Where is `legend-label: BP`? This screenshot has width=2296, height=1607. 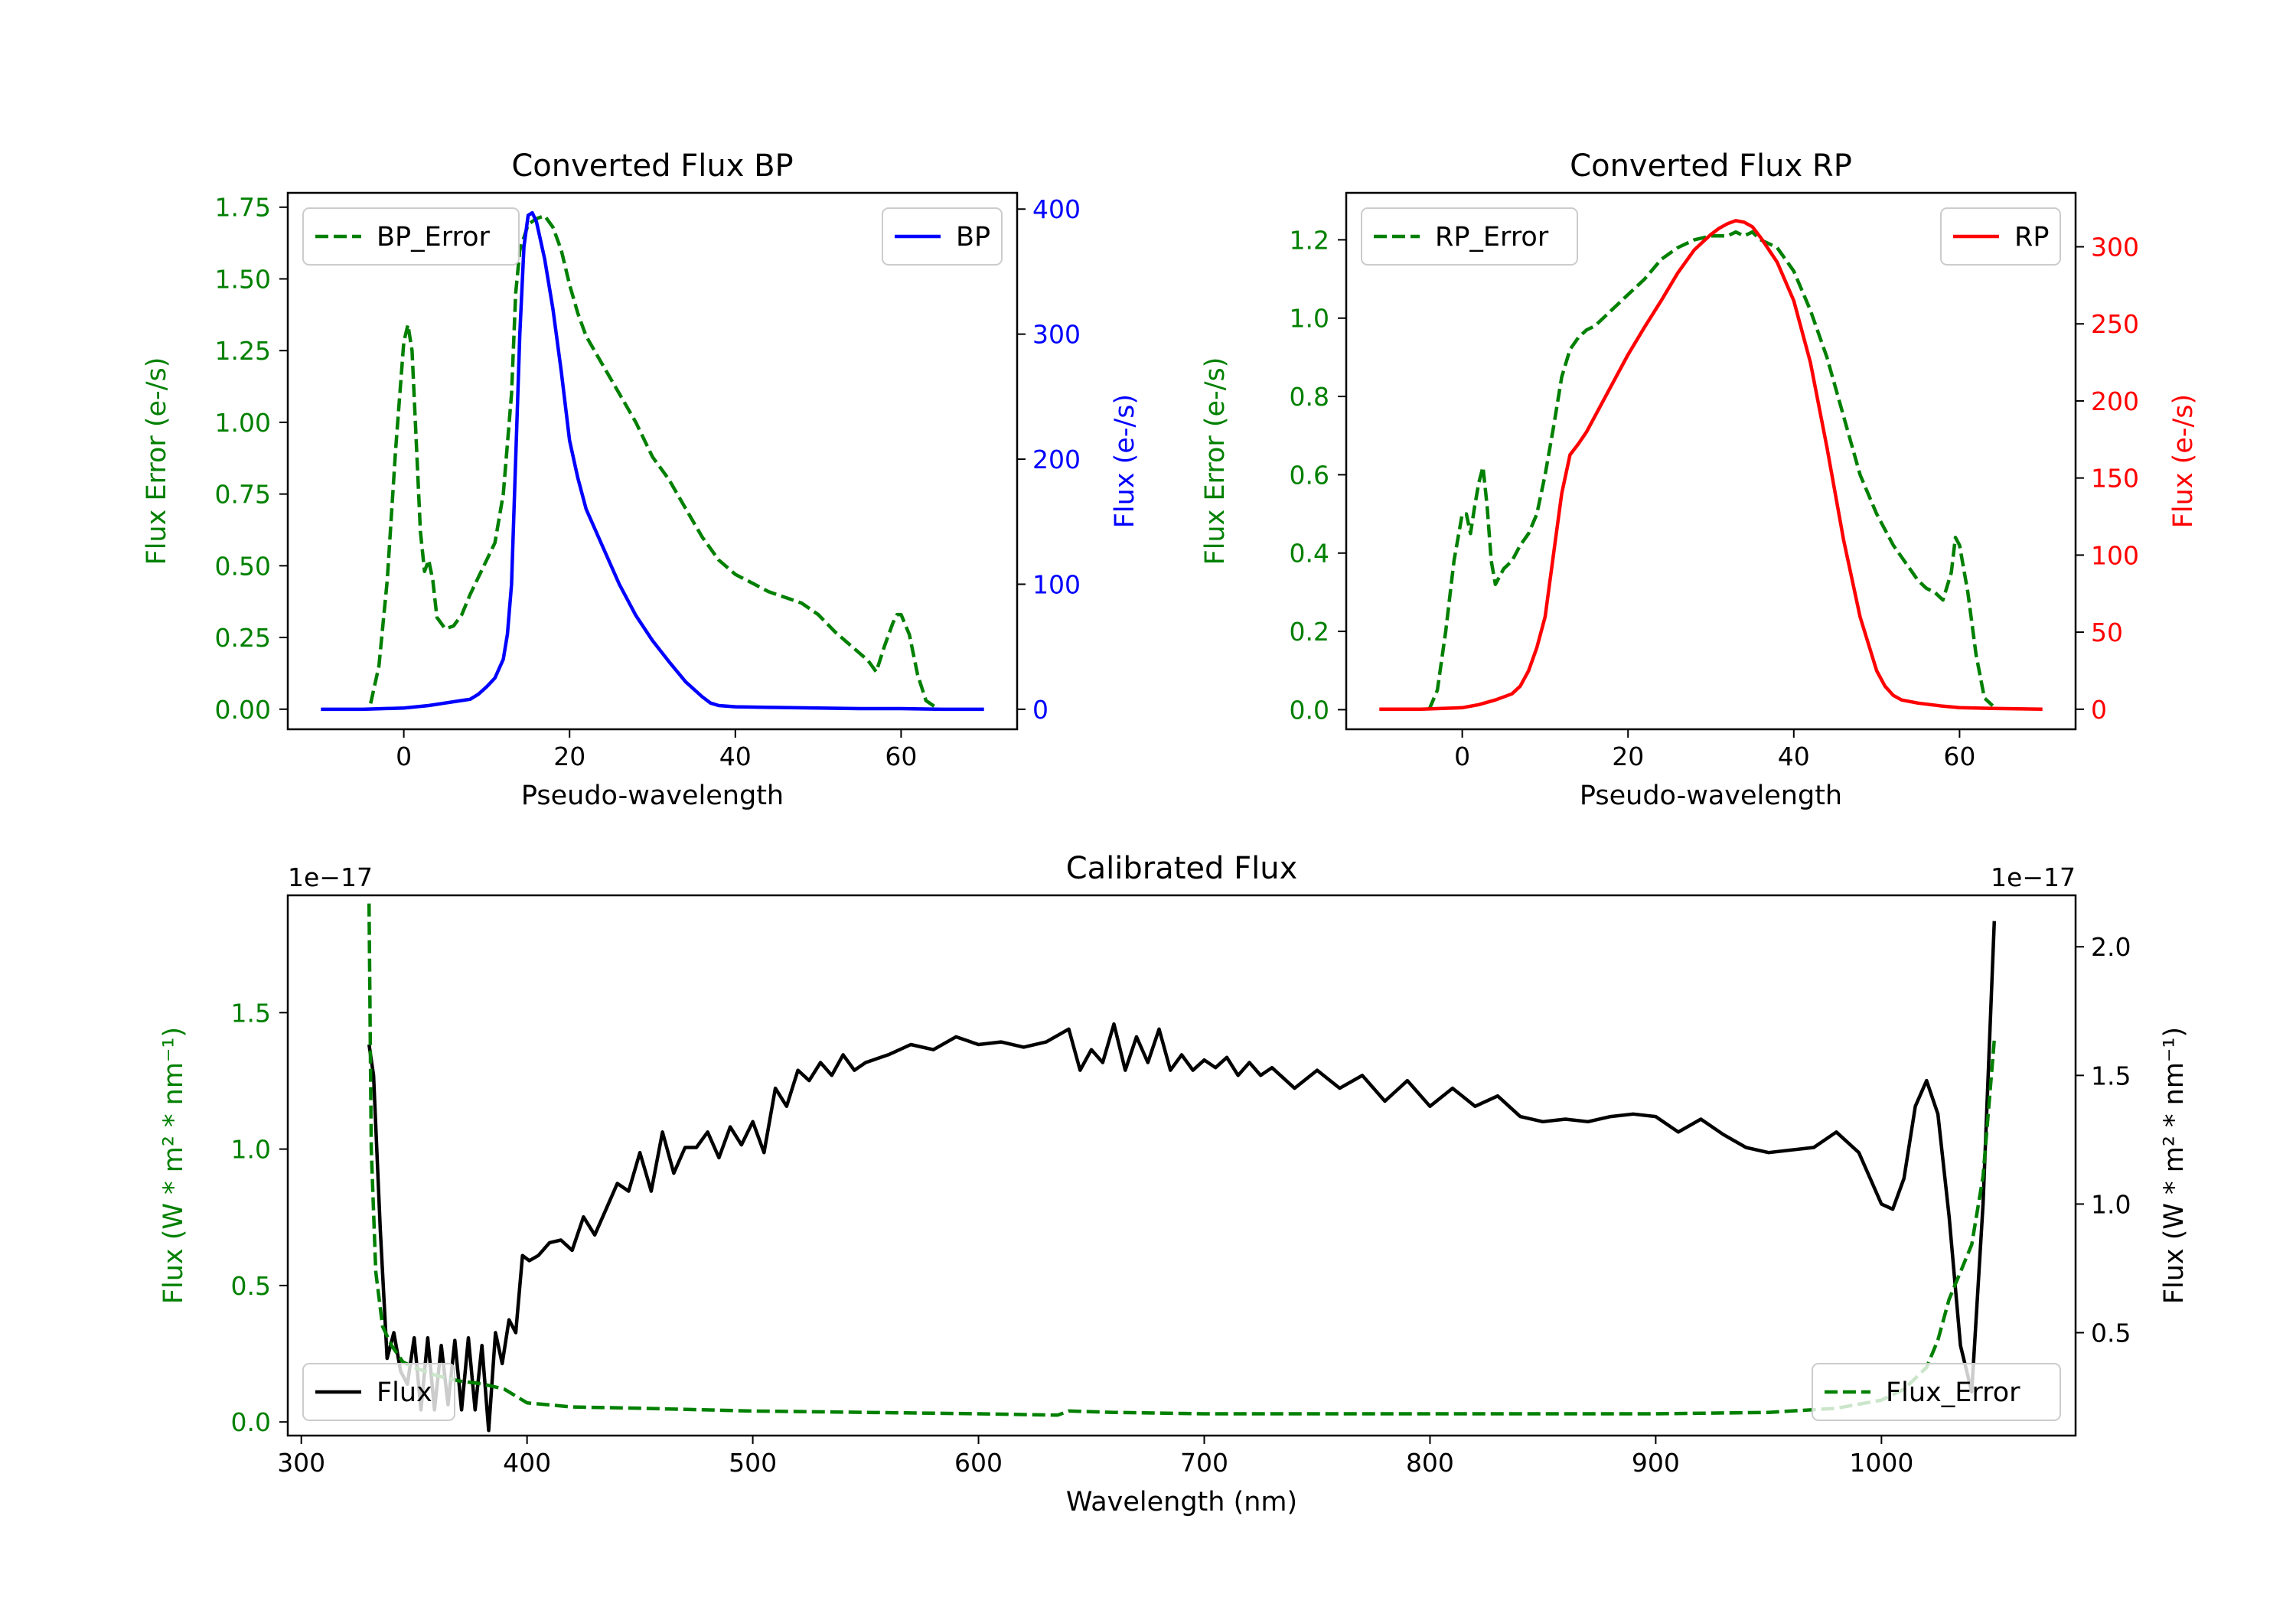
legend-label: BP is located at coordinates (973, 237).